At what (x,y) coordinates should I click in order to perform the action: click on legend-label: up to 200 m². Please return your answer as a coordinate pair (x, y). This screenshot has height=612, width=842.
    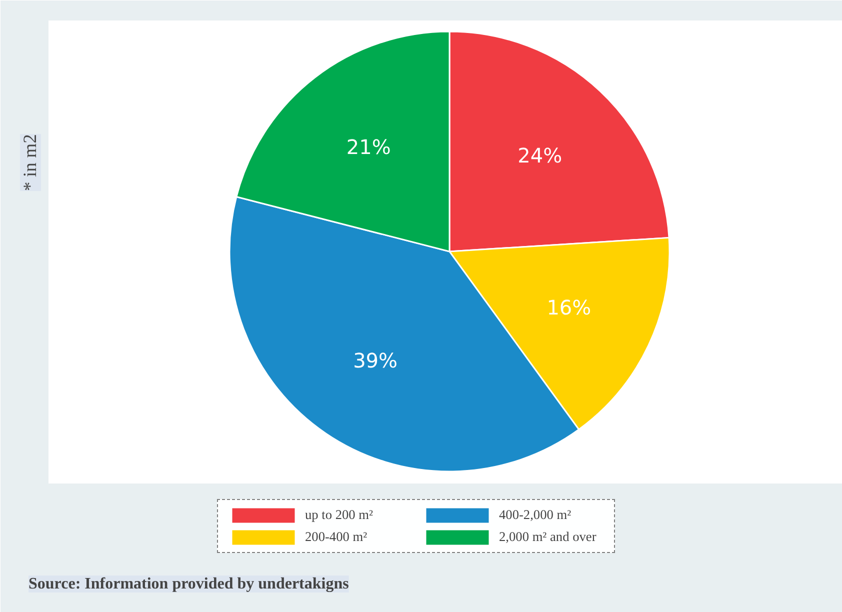
    Looking at the image, I should click on (339, 515).